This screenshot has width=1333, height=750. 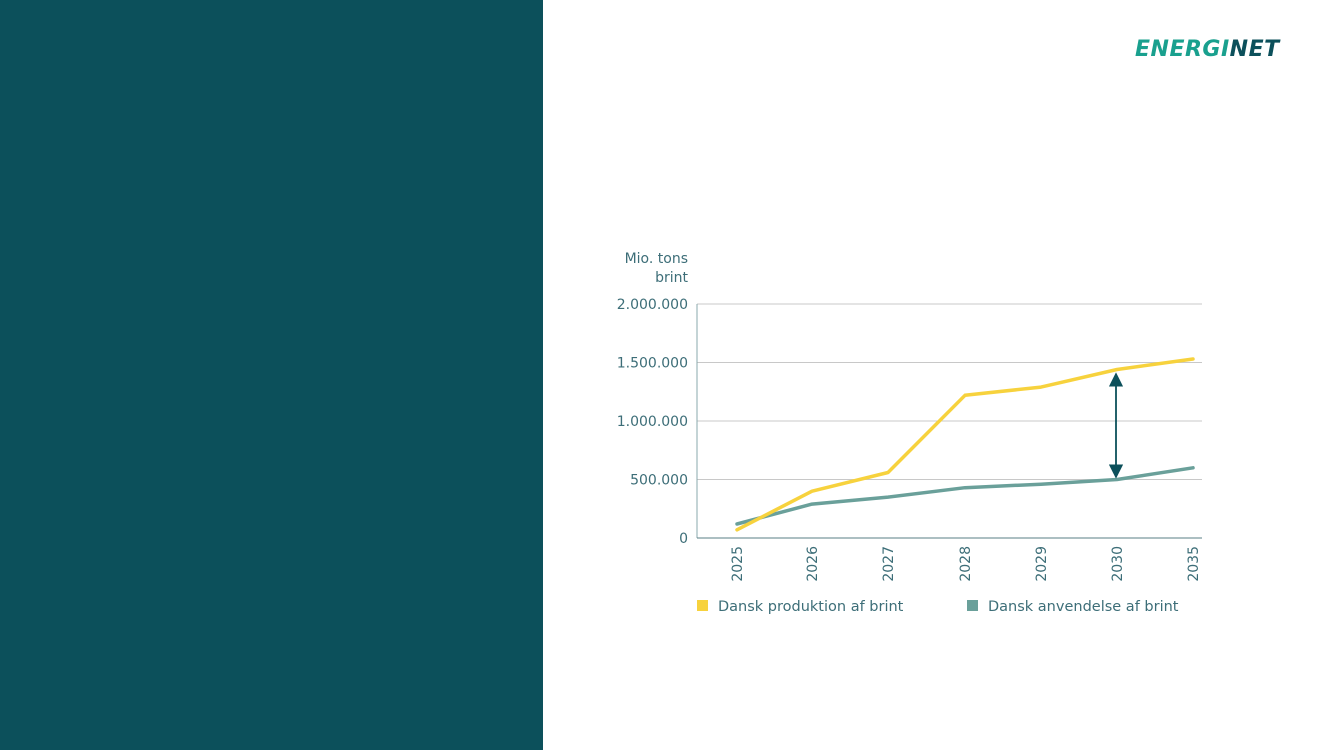 I want to click on x-tick-label: 2027, so click(x=889, y=564).